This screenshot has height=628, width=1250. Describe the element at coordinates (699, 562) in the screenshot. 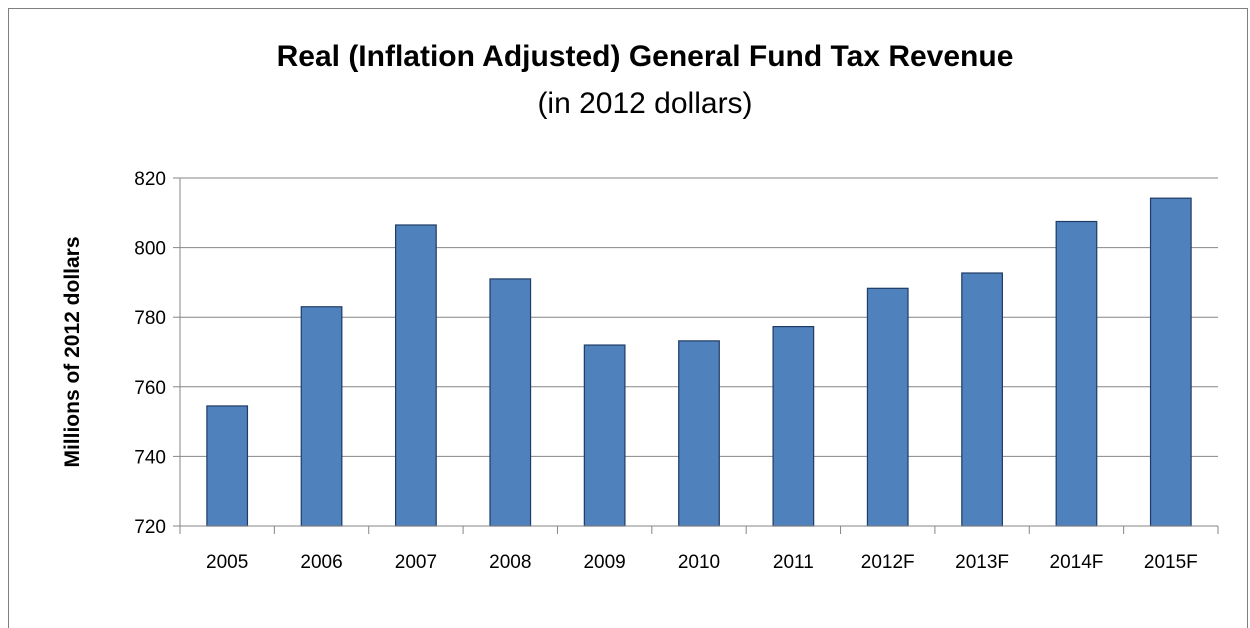

I see `x-tick-label: 2010` at that location.